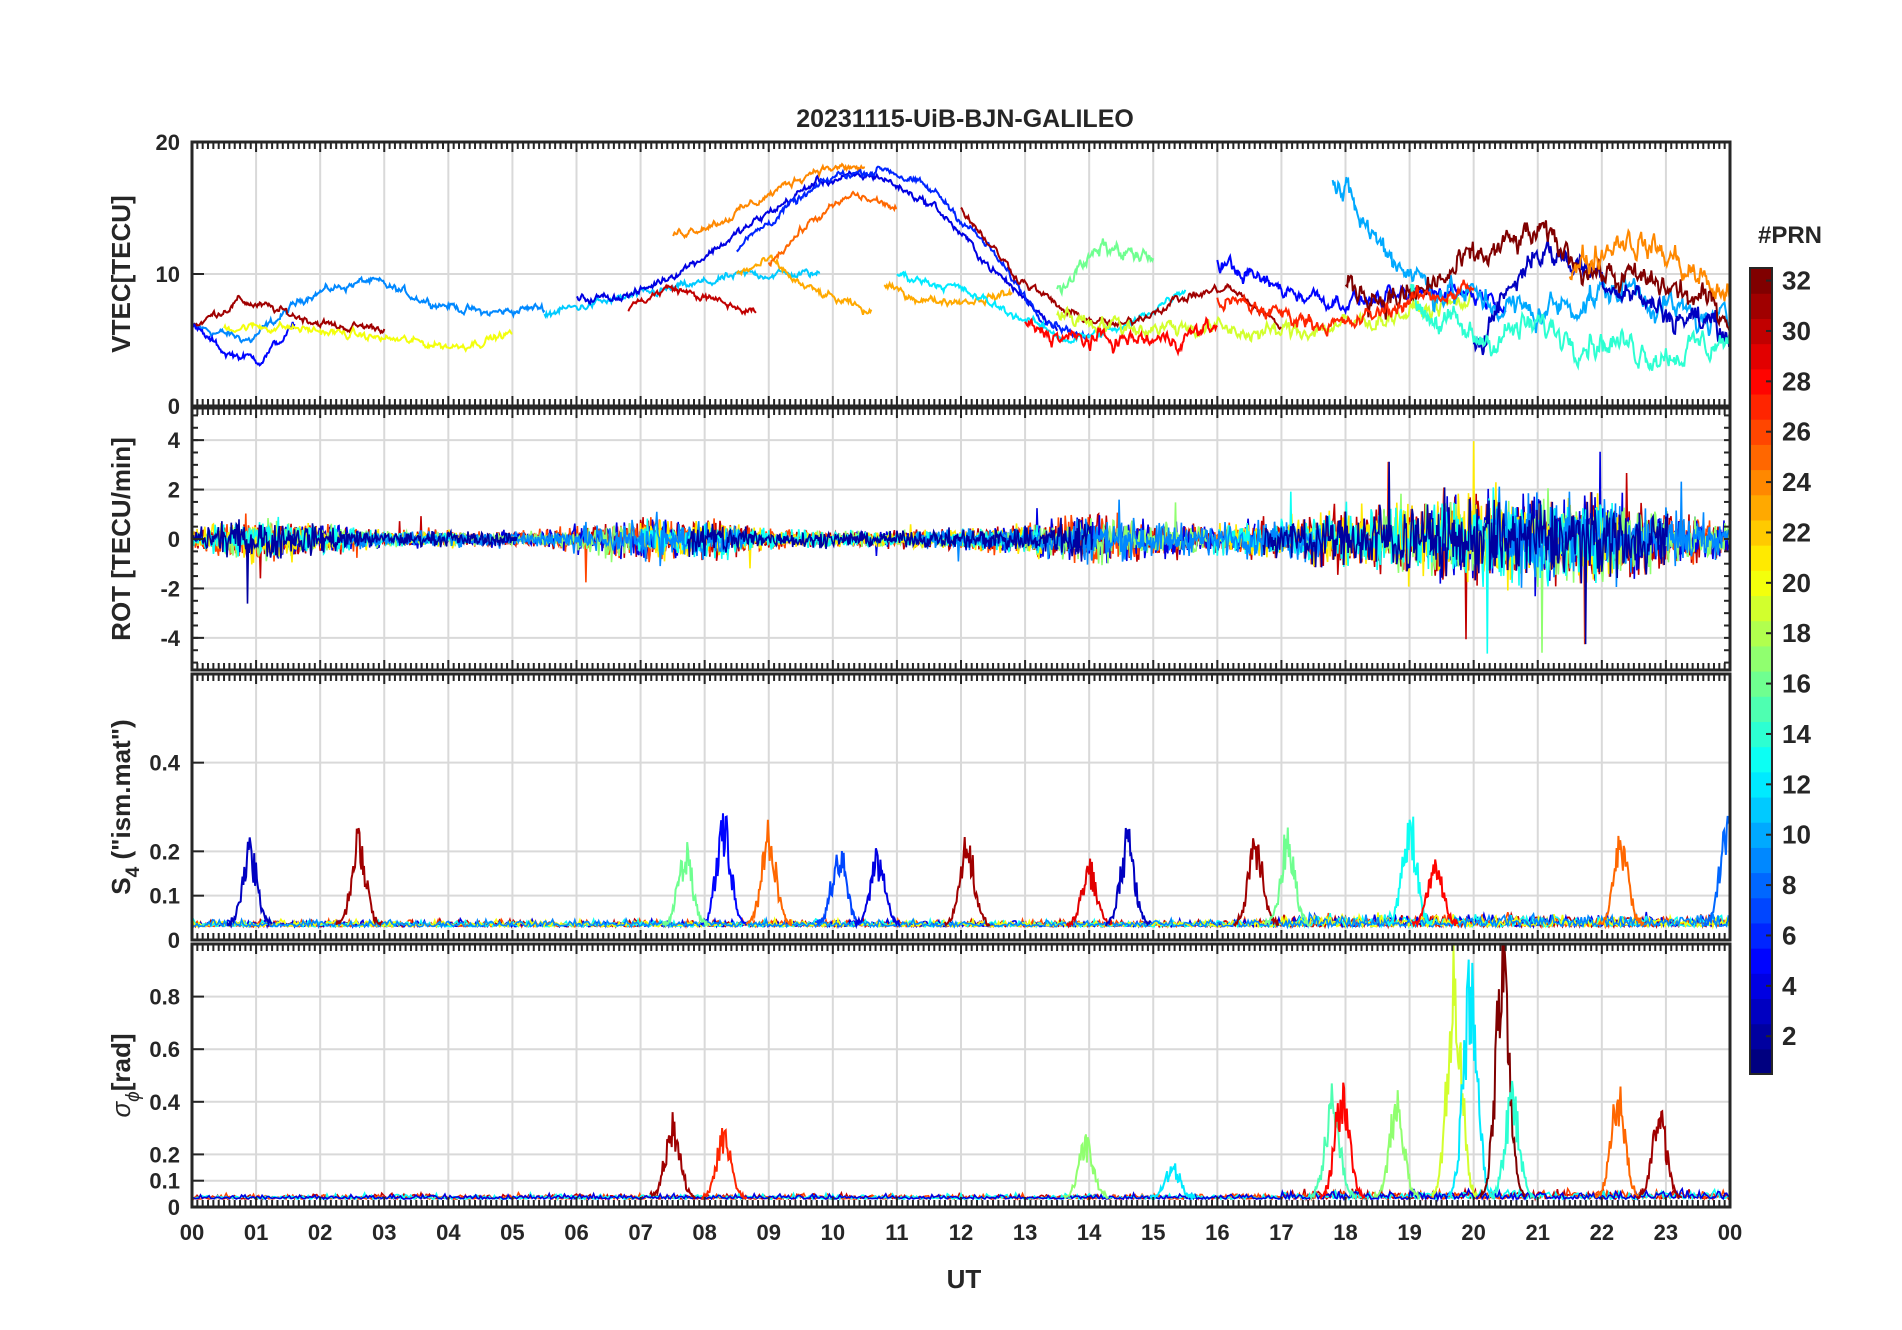 This screenshot has width=1902, height=1330. What do you see at coordinates (164, 1154) in the screenshot?
I see `y-tick-label: 0.2` at bounding box center [164, 1154].